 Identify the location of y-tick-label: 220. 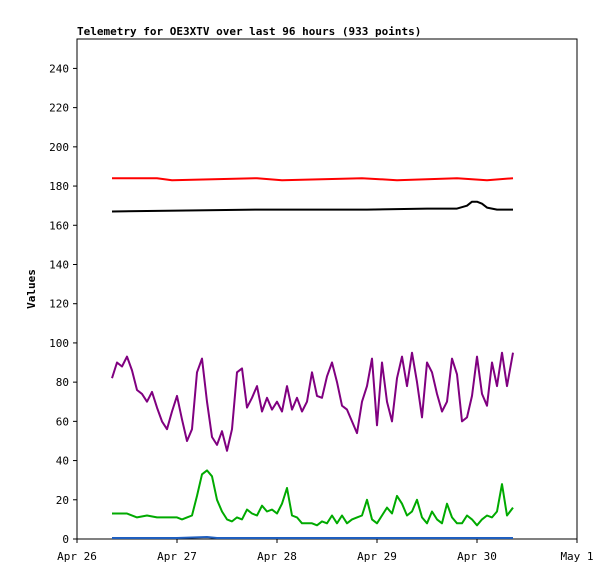
(59, 108).